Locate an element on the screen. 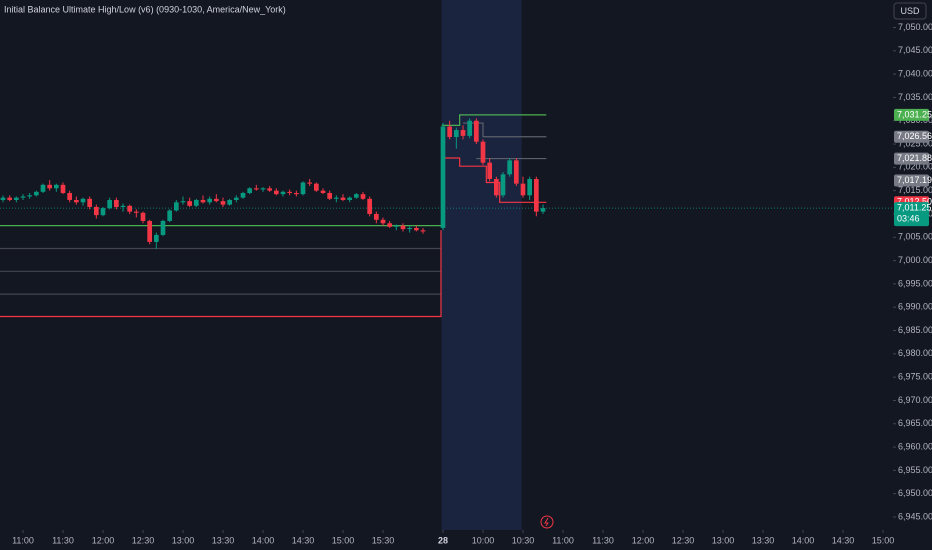 This screenshot has width=932, height=550. currency-button is located at coordinates (910, 11).